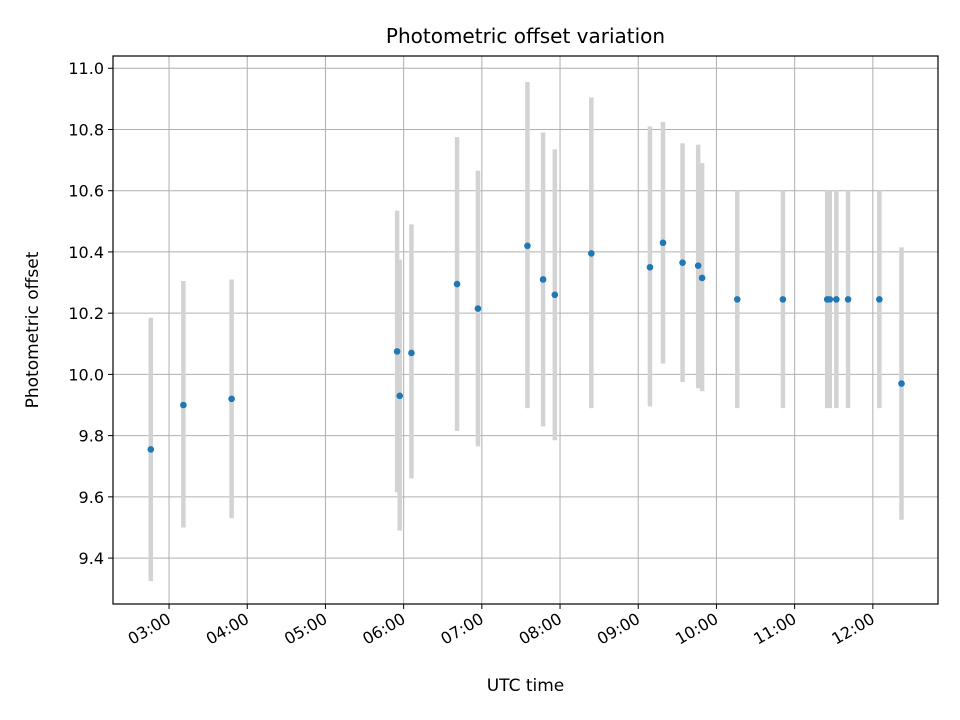 This screenshot has width=960, height=720. I want to click on y-tick-label: 9.4, so click(91, 558).